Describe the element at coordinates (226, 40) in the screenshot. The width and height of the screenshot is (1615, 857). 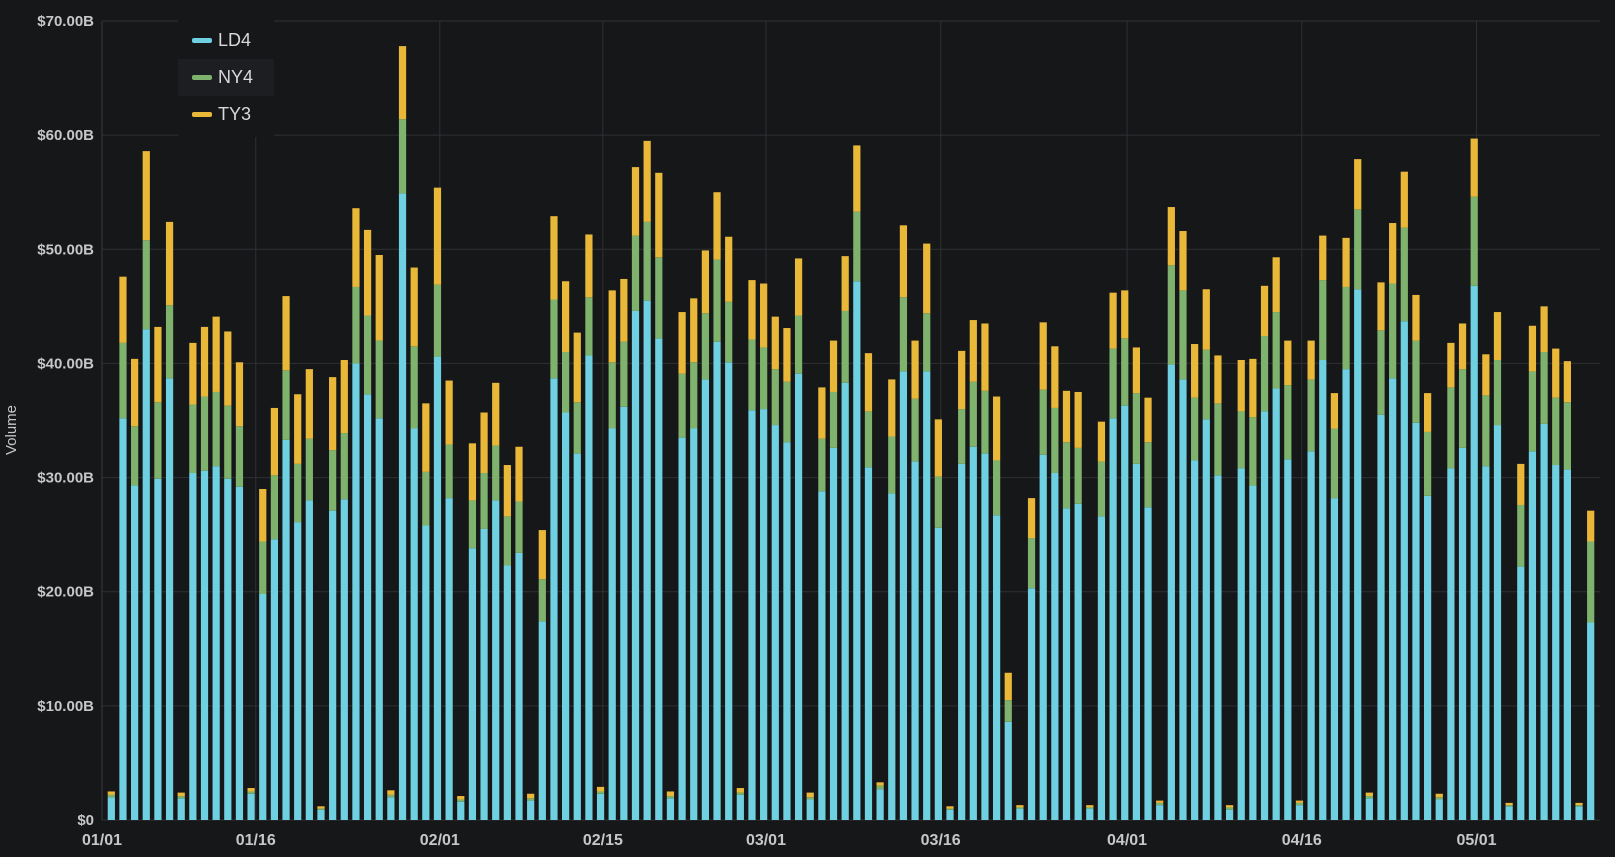
I see `legend-item-ld4: LD4` at that location.